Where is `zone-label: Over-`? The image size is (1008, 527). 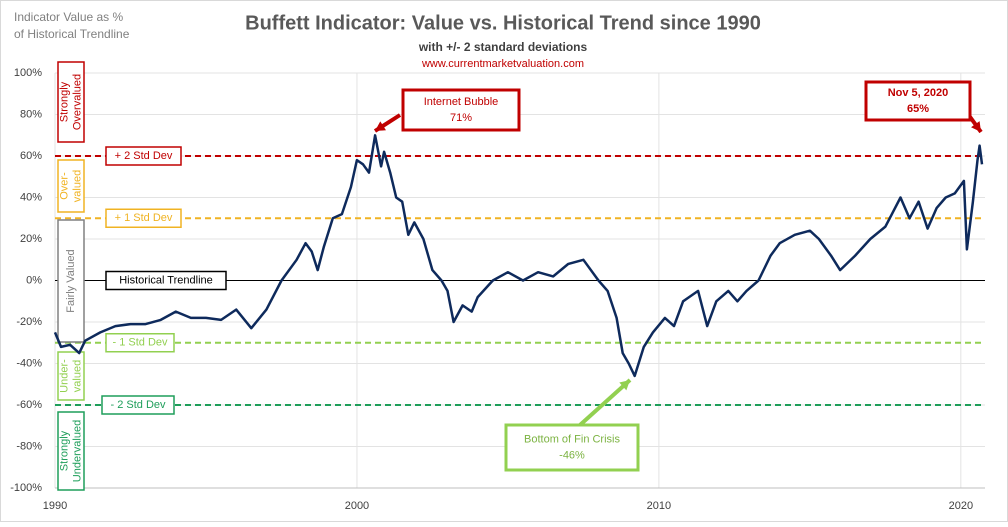
zone-label: Over- is located at coordinates (64, 186).